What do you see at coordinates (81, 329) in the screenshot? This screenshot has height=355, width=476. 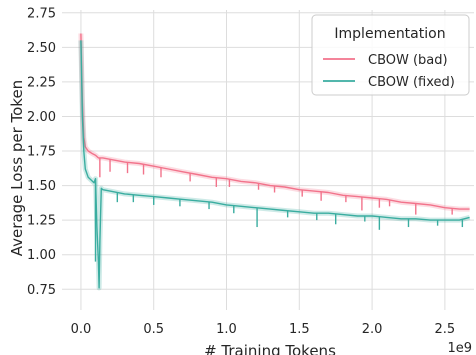 I see `x-tick-label: 0.0` at bounding box center [81, 329].